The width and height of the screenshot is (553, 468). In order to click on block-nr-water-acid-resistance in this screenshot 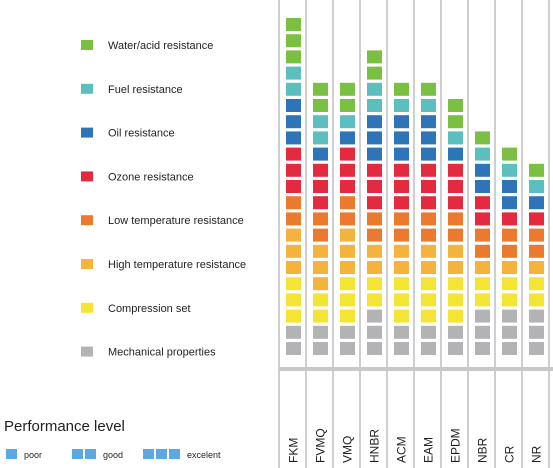, I will do `click(536, 170)`.